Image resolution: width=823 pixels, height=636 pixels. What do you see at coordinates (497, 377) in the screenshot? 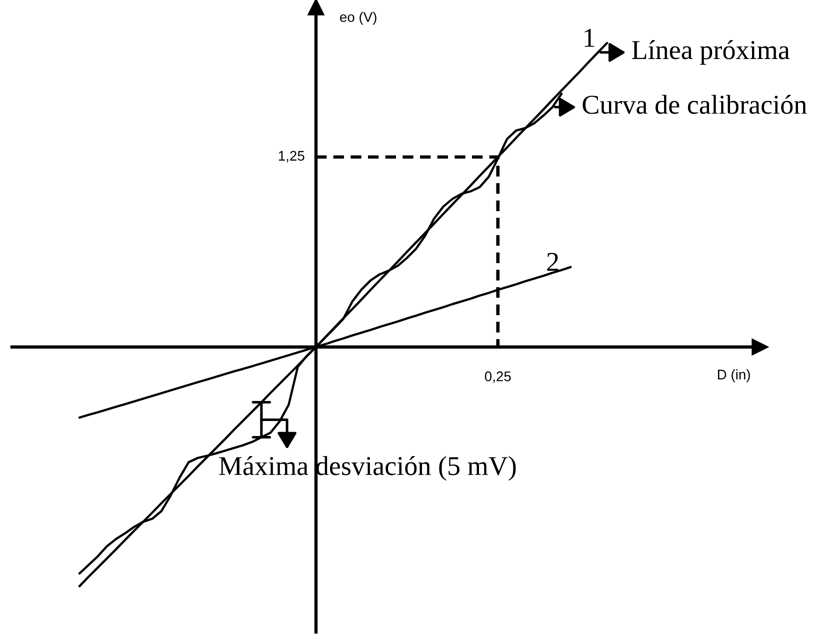
I see `annotation: 0,25` at bounding box center [497, 377].